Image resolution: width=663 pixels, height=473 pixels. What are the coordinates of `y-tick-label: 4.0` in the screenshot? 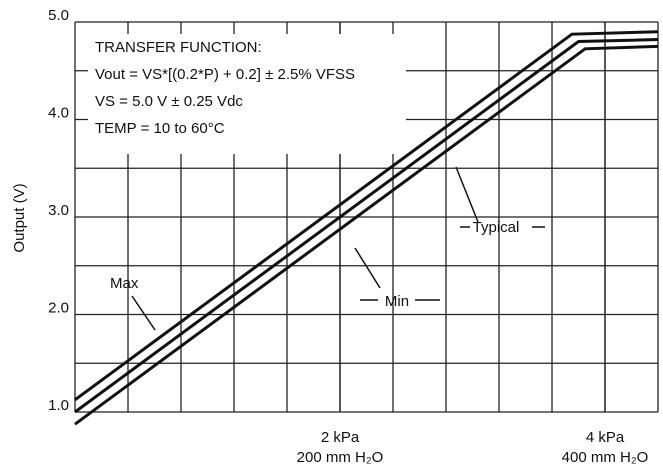 It's located at (58, 112).